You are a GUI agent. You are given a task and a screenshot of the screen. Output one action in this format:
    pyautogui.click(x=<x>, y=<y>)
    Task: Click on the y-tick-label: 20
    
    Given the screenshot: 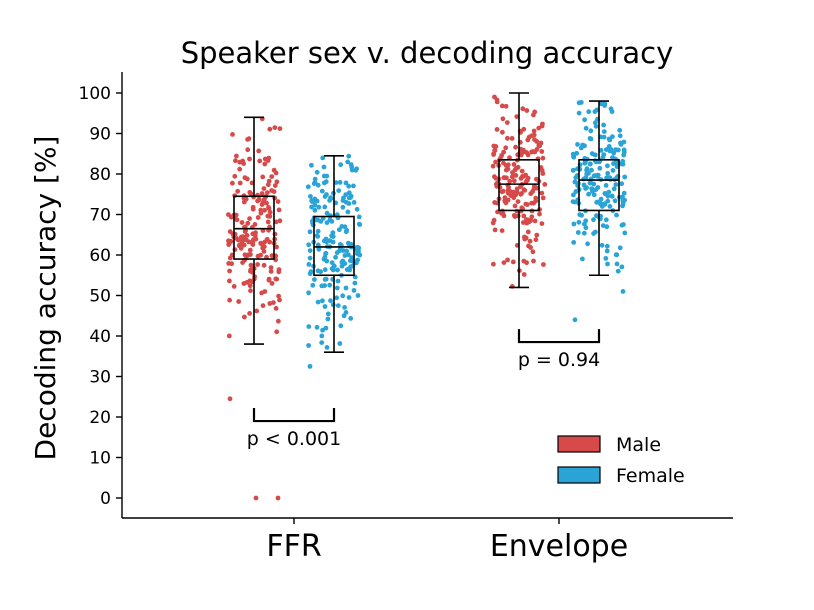 What is the action you would take?
    pyautogui.click(x=100, y=418)
    